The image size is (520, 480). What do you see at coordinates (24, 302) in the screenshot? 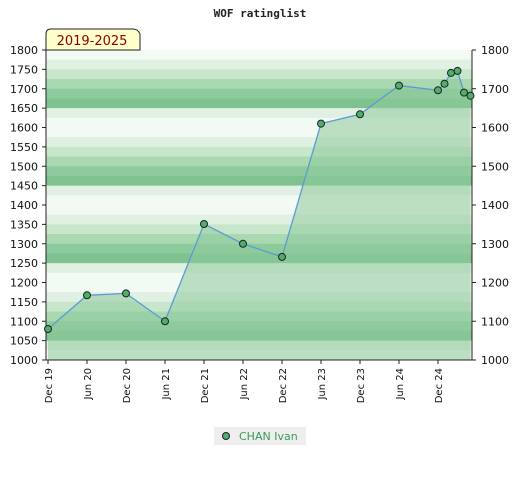
I see `y-tick-label: 1150` at bounding box center [24, 302].